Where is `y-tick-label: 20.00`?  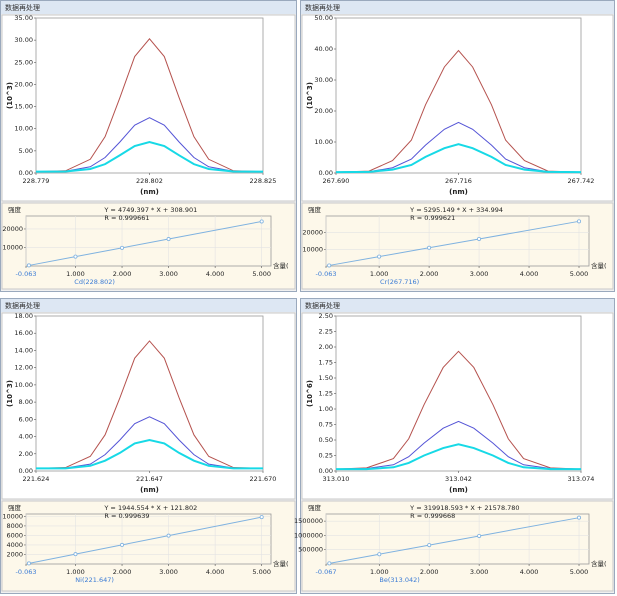
y-tick-label: 20.00 is located at coordinates (23, 84).